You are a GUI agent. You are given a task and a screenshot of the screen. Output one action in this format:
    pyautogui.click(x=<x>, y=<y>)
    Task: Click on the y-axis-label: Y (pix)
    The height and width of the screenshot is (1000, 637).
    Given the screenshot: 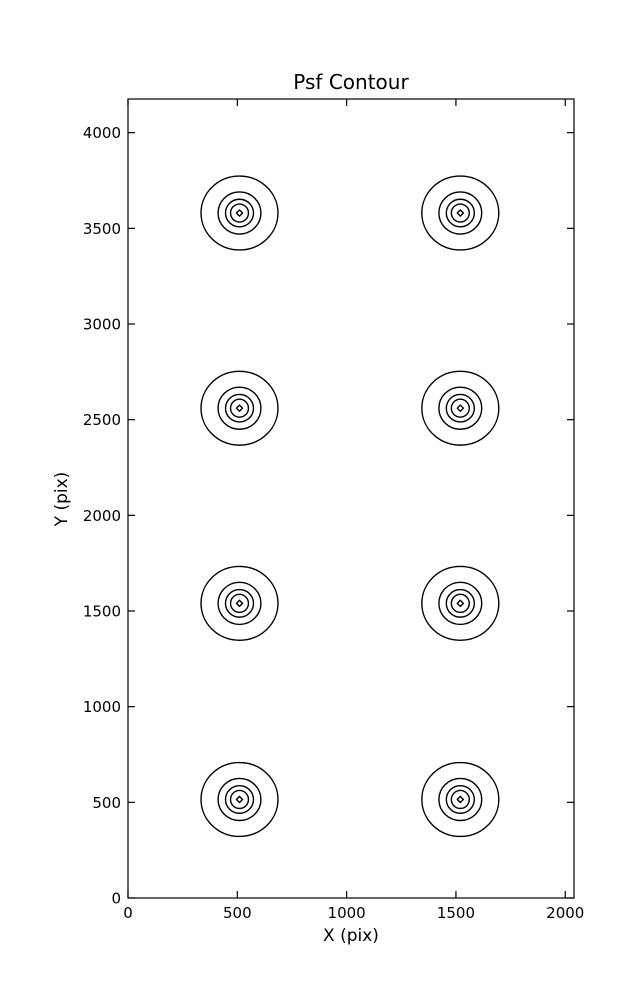 What is the action you would take?
    pyautogui.click(x=62, y=499)
    